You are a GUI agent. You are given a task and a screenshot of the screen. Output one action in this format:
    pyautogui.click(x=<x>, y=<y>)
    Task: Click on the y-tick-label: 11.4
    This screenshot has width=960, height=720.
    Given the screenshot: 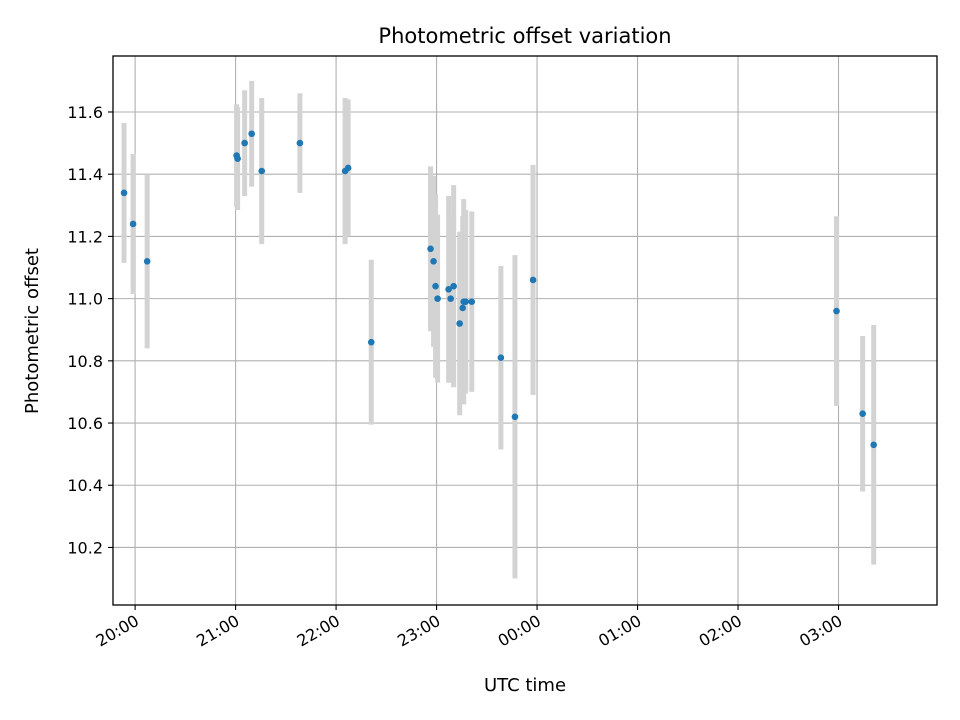 What is the action you would take?
    pyautogui.click(x=85, y=174)
    